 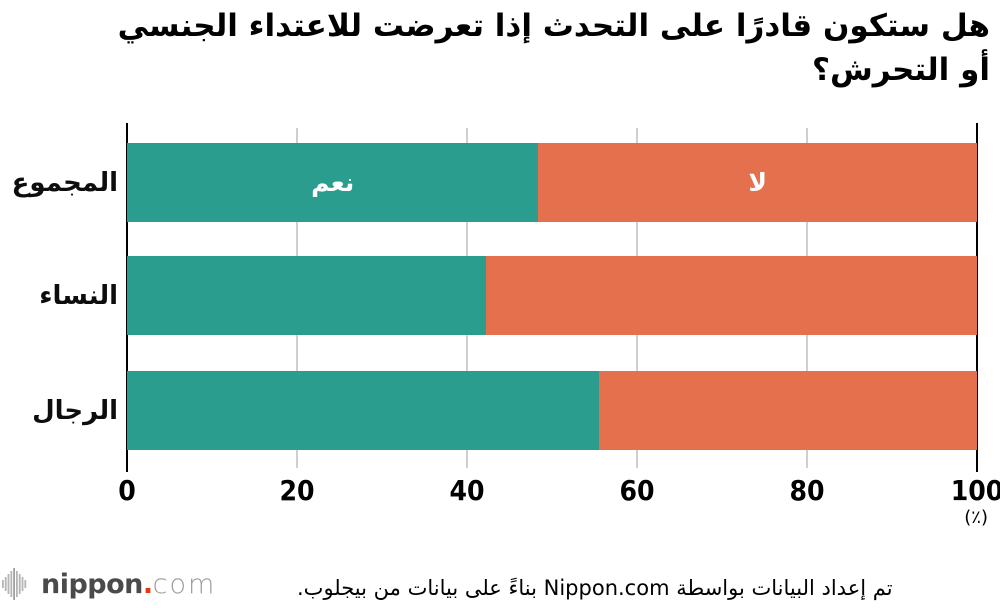 What do you see at coordinates (901, 70) in the screenshot?
I see `chart-title-line2: أو التحرش؟` at bounding box center [901, 70].